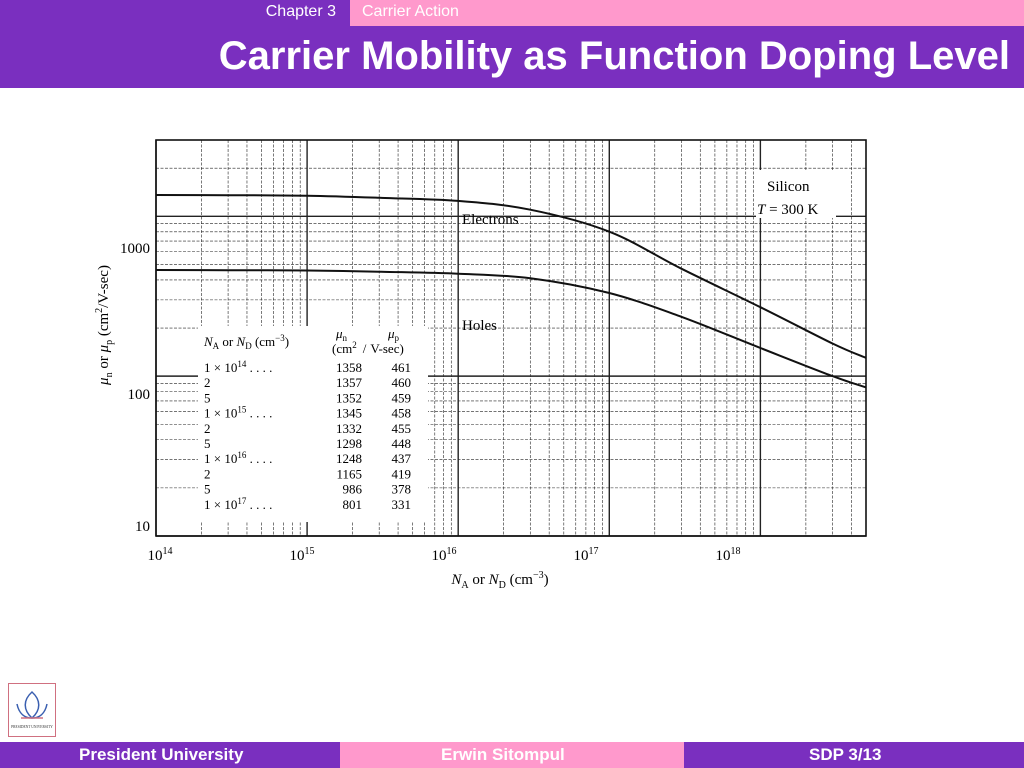 This screenshot has height=768, width=1024. What do you see at coordinates (402, 382) in the screenshot?
I see `table-cell-mup: 460` at bounding box center [402, 382].